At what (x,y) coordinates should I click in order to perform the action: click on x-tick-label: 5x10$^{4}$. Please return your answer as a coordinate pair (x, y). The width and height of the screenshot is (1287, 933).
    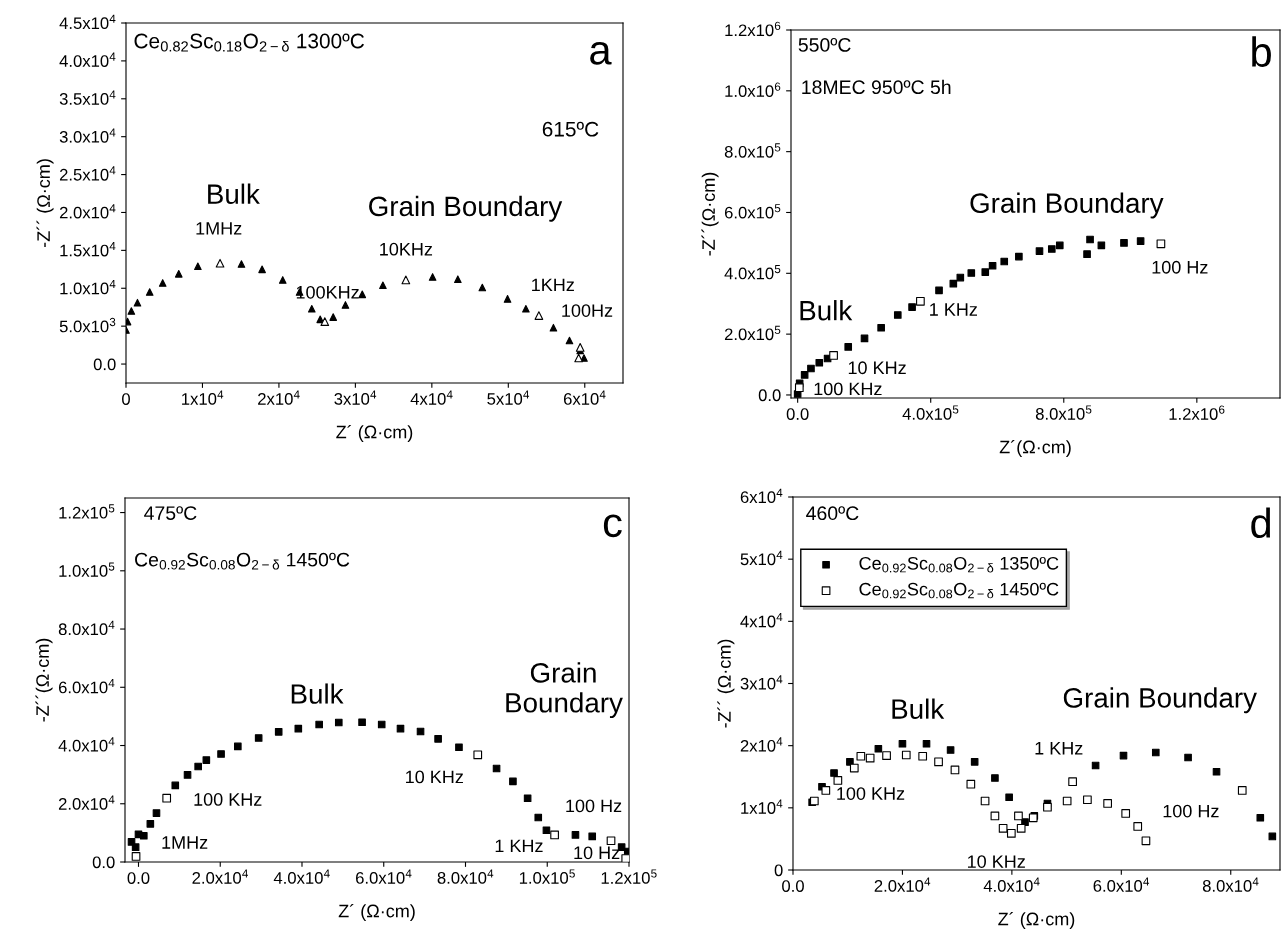
    Looking at the image, I should click on (508, 397).